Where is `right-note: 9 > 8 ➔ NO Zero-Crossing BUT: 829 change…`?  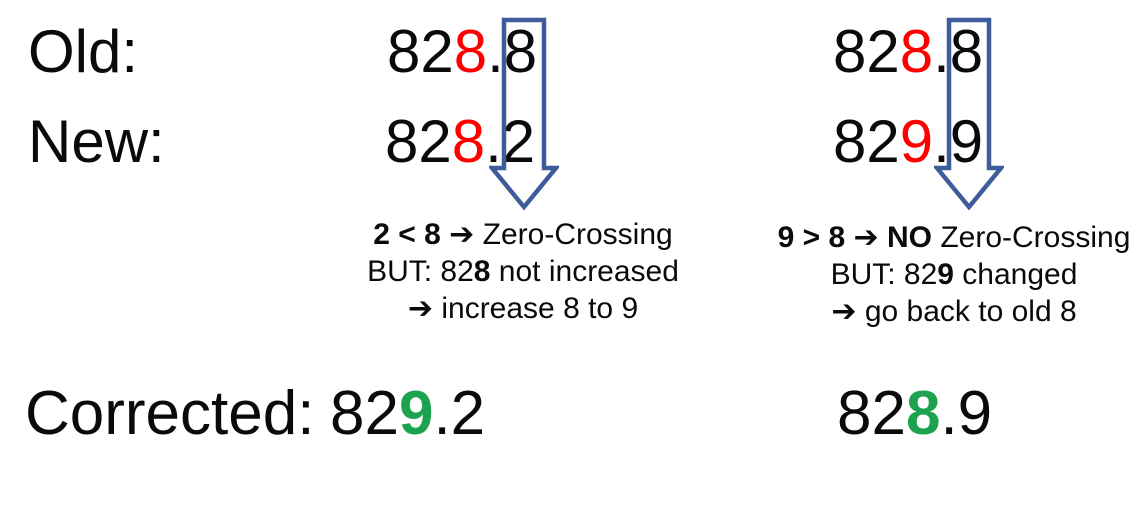
right-note: 9 > 8 ➔ NO Zero-Crossing BUT: 829 change… is located at coordinates (946, 274).